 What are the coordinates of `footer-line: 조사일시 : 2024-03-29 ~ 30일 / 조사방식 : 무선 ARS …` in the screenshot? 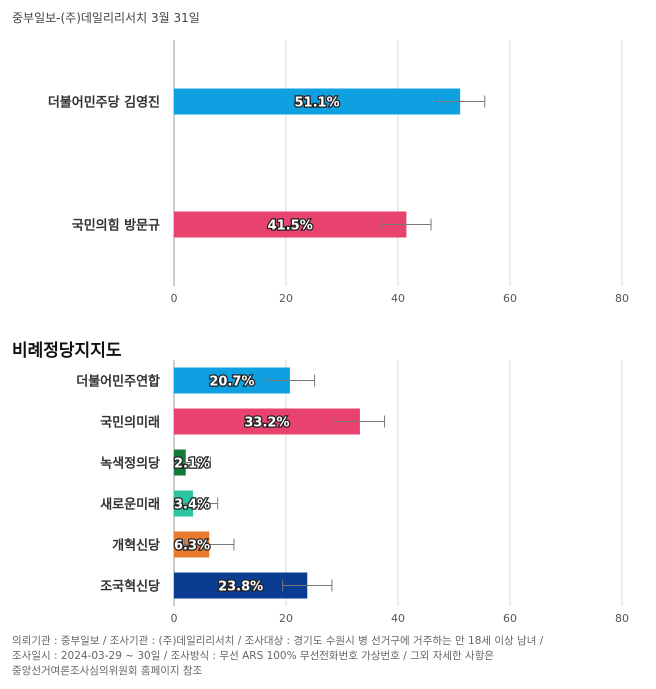 It's located at (253, 656).